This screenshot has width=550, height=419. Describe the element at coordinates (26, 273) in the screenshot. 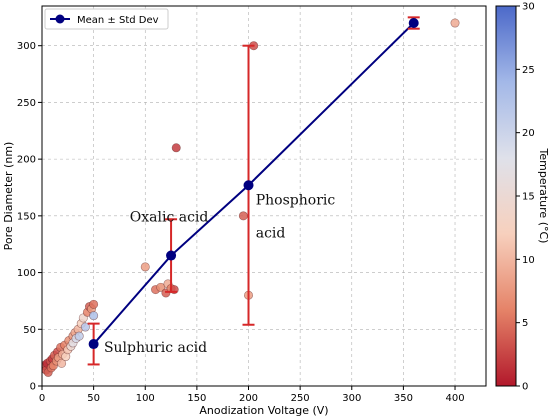

I see `y-tick-label: 100` at that location.